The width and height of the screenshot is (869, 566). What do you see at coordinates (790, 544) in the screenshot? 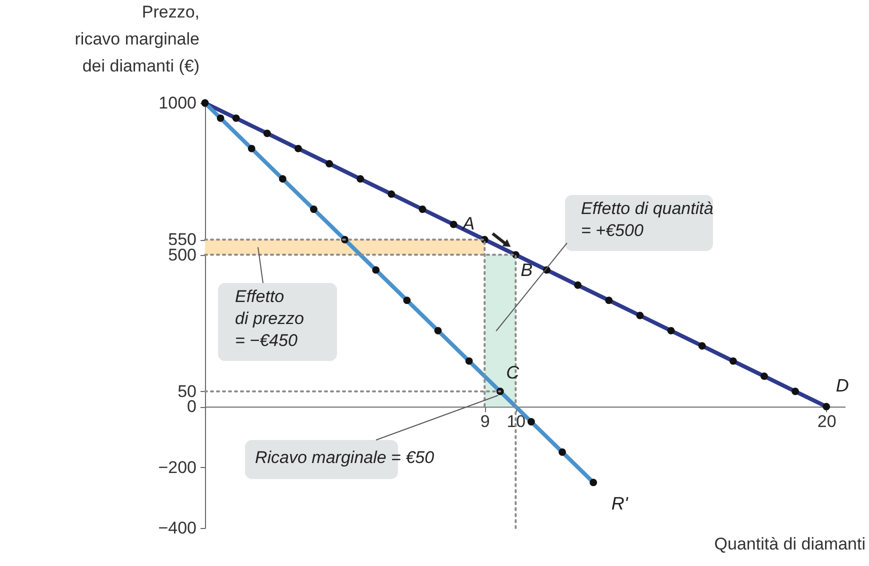
I see `x-axis-title: Quantità di diamanti` at bounding box center [790, 544].